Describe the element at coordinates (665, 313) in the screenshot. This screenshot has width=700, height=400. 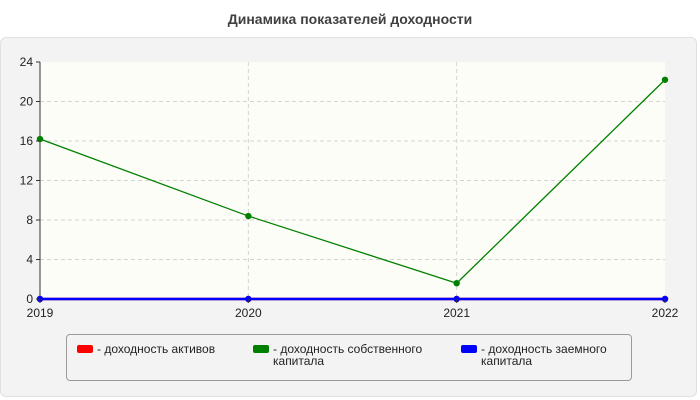
I see `x-tick-label-2022: 2022` at that location.